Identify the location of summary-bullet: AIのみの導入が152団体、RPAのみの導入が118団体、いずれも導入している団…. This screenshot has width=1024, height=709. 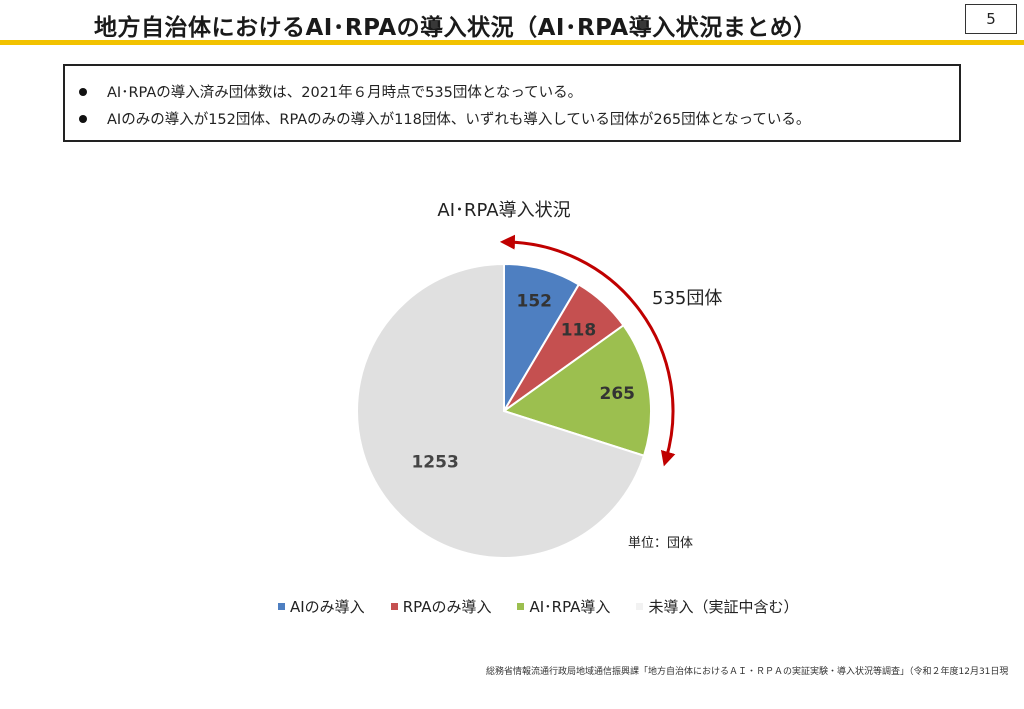
(519, 118).